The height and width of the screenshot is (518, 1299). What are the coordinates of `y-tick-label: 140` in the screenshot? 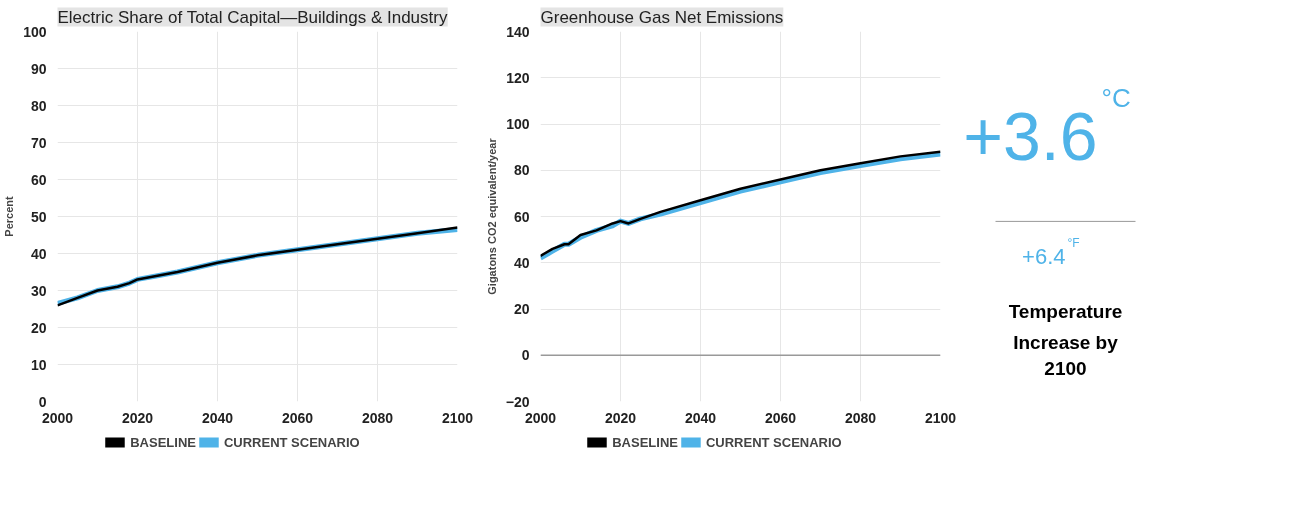 It's located at (518, 31).